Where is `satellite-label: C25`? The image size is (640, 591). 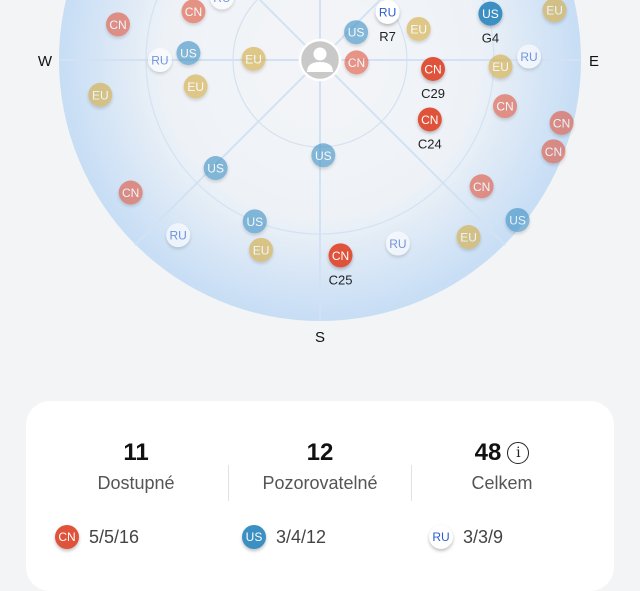
satellite-label: C25 is located at coordinates (341, 279).